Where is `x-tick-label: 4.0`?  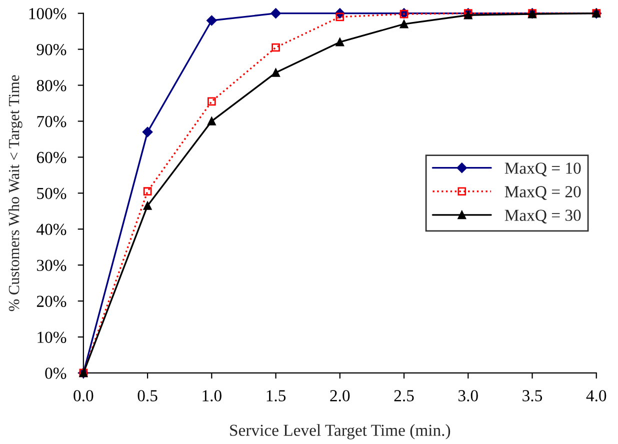
x-tick-label: 4.0 is located at coordinates (596, 396).